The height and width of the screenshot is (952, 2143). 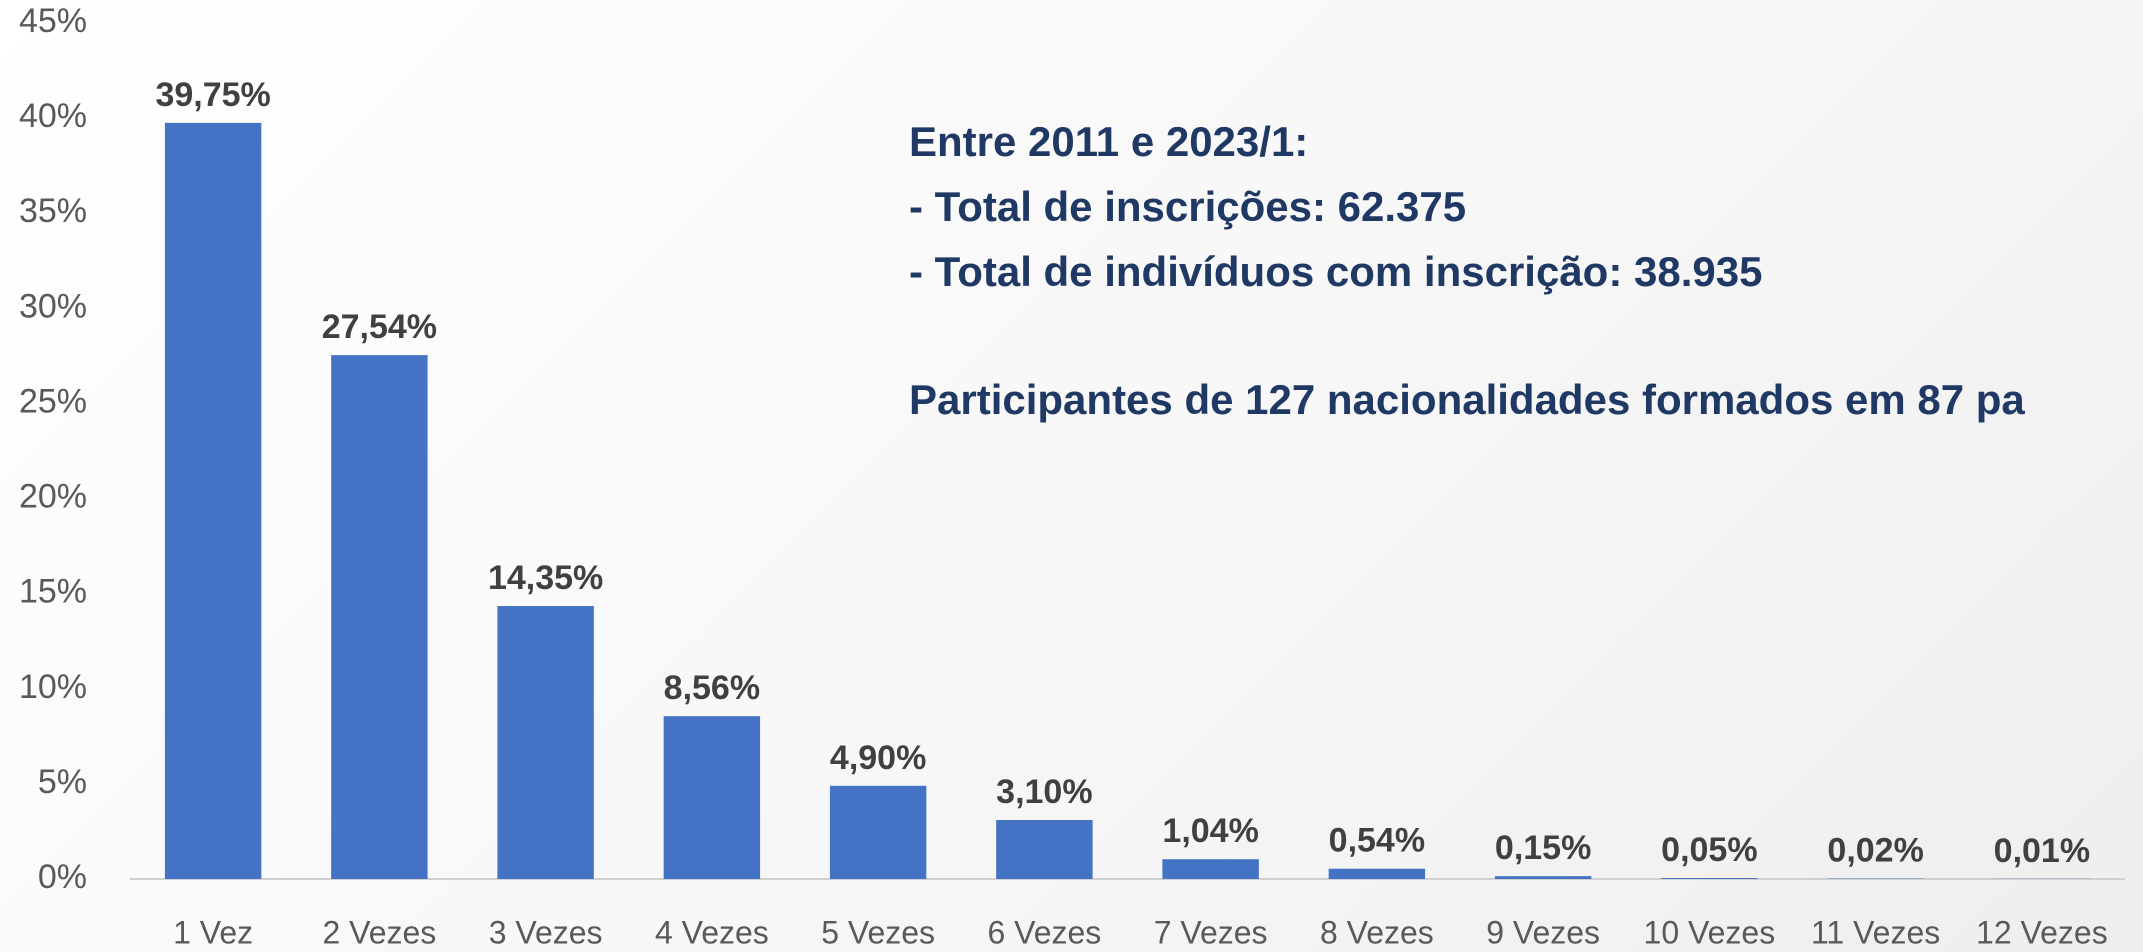 What do you see at coordinates (1377, 841) in the screenshot?
I see `data-label: 0,54%` at bounding box center [1377, 841].